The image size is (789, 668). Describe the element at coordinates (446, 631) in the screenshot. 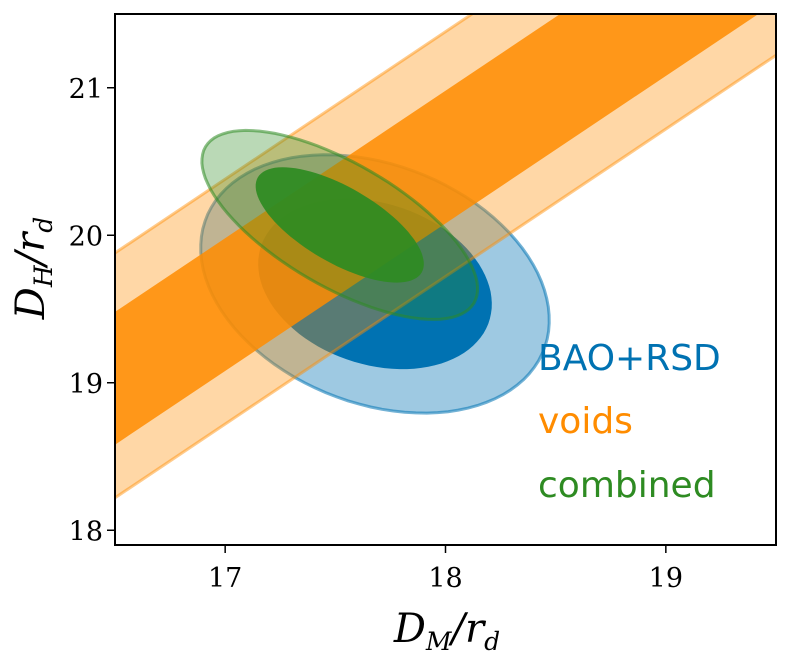

I see `x-axis-label: DM/rd` at that location.